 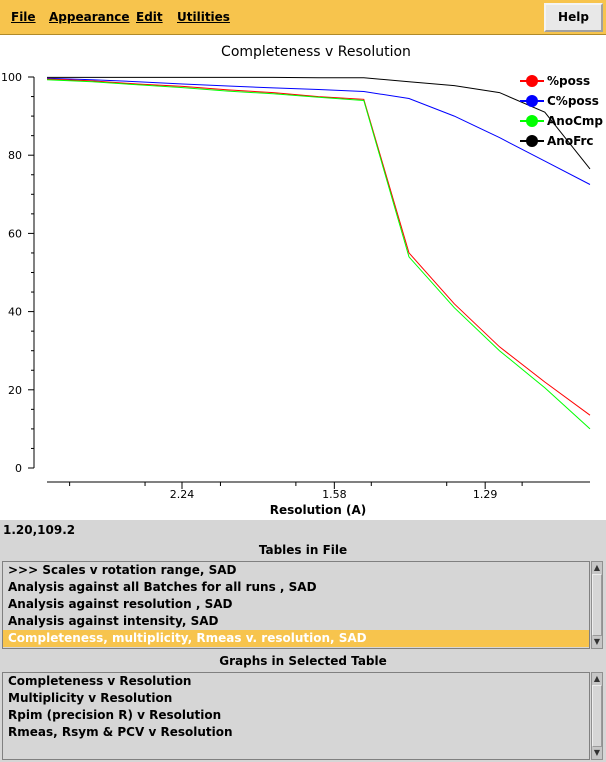 I want to click on menu-file: File, so click(x=23, y=17).